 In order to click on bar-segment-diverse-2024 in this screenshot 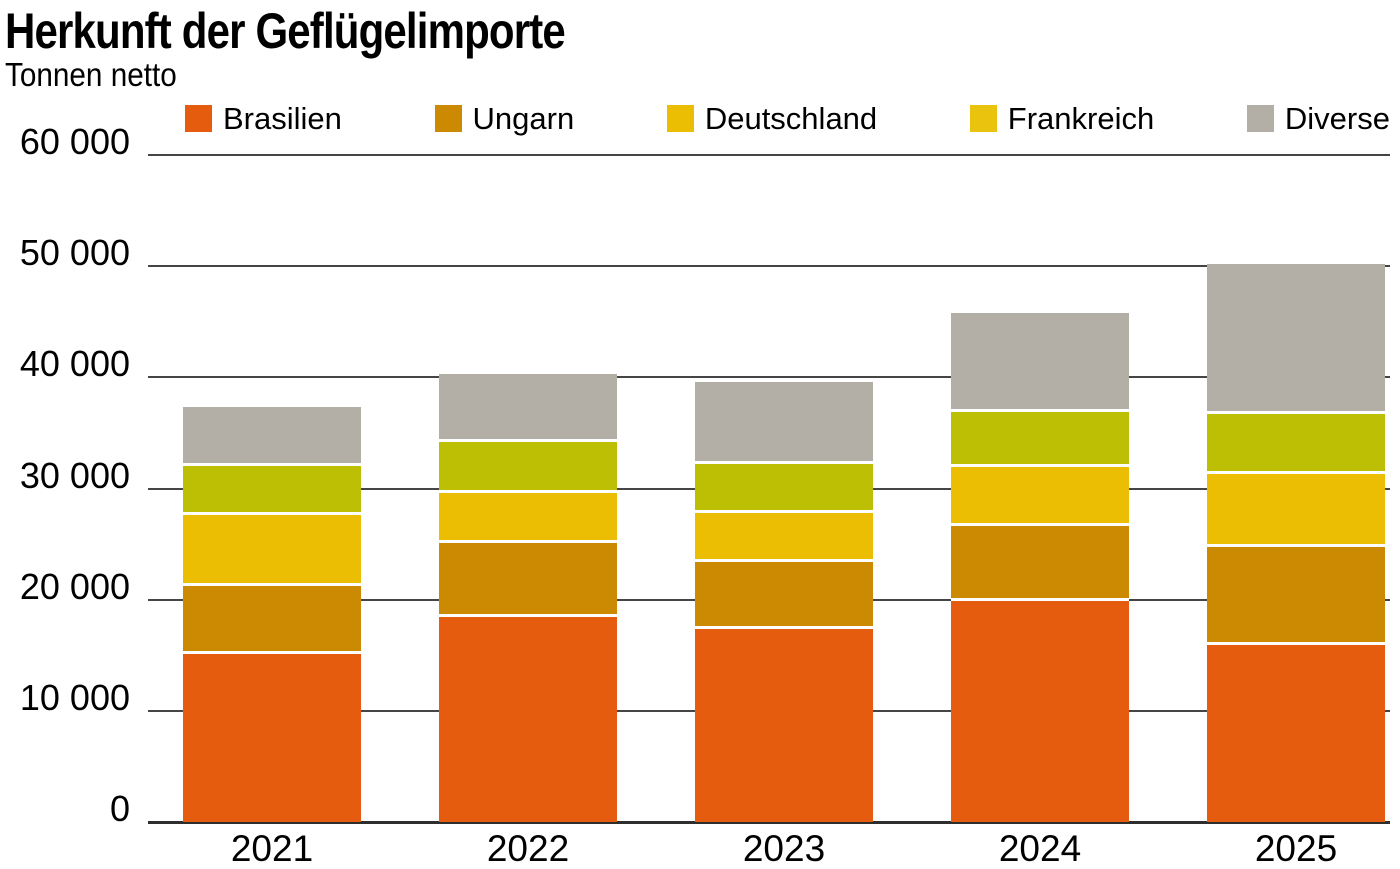, I will do `click(1040, 362)`.